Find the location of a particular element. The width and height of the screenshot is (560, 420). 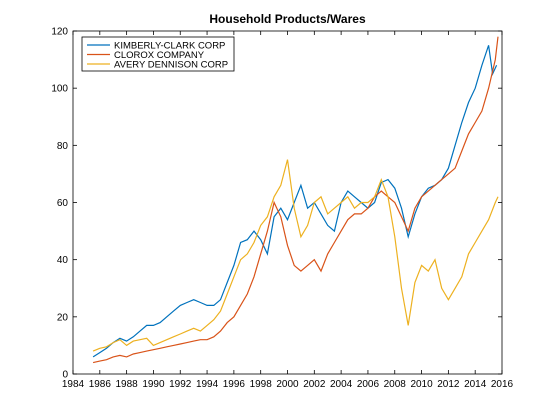

x-tick-label: 1994 is located at coordinates (207, 384).